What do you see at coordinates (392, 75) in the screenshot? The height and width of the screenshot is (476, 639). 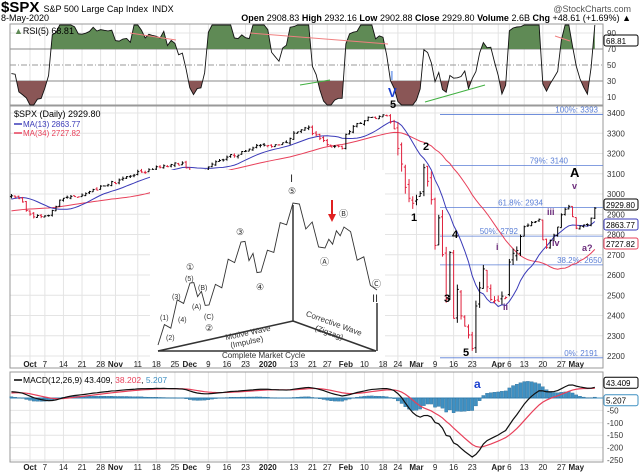 I see `wave-I-label: I` at bounding box center [392, 75].